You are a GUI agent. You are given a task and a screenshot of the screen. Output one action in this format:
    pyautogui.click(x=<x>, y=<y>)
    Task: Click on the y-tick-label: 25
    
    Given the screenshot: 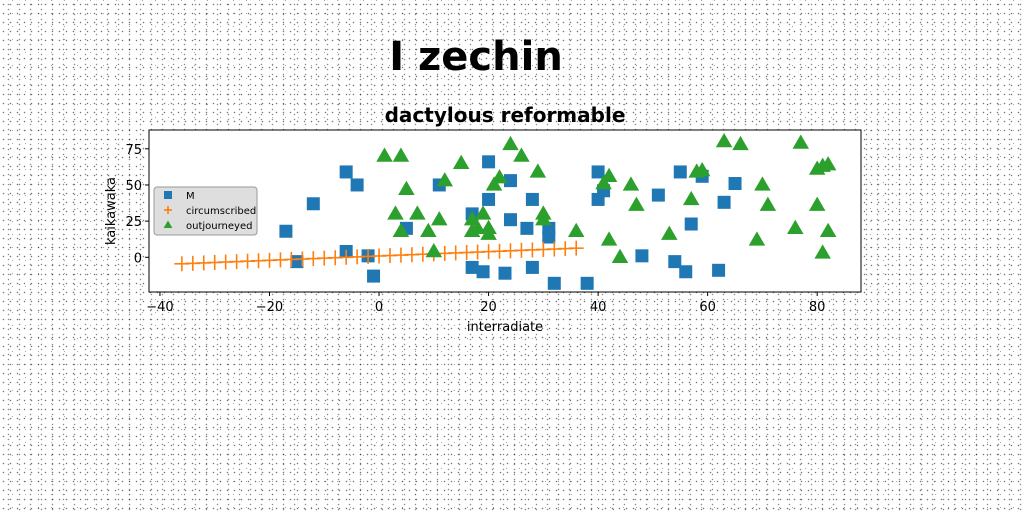 What is the action you would take?
    pyautogui.click(x=133, y=222)
    